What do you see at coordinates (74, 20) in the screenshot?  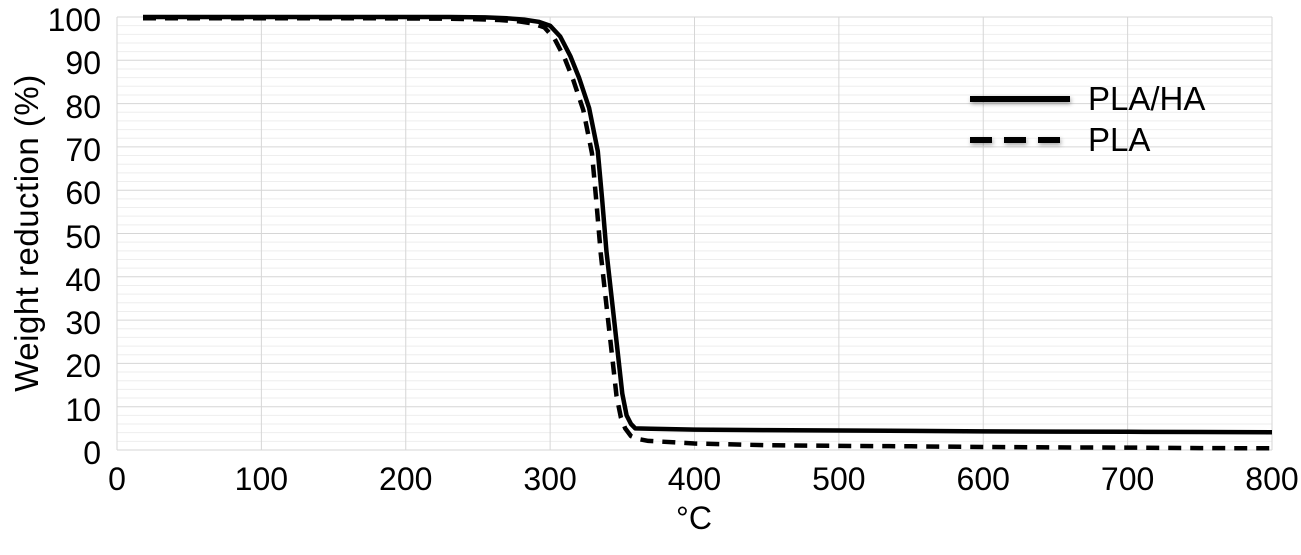 I see `y-tick-label: 100` at bounding box center [74, 20].